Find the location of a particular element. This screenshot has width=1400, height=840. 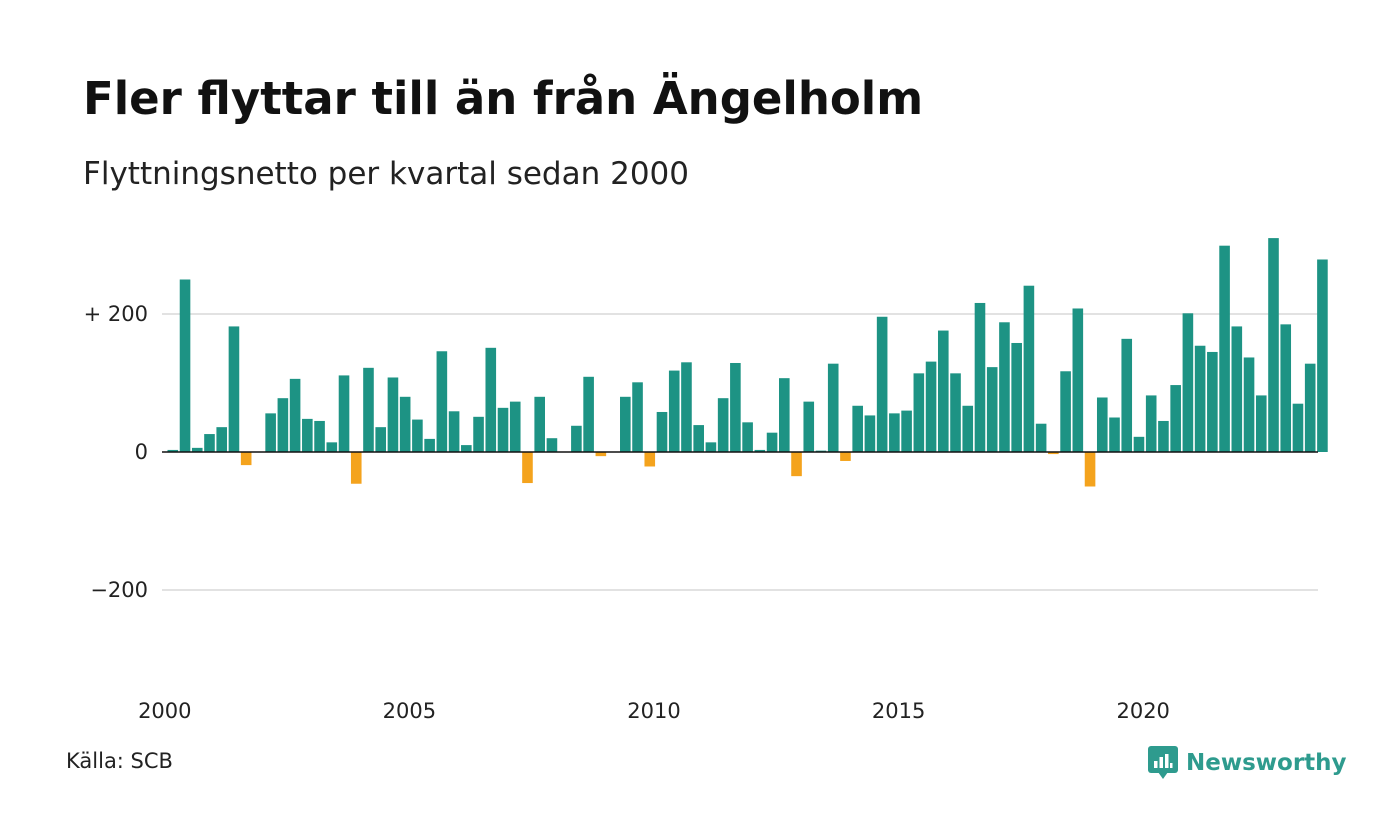

brand-logo: Newsworthy is located at coordinates (1247, 763).